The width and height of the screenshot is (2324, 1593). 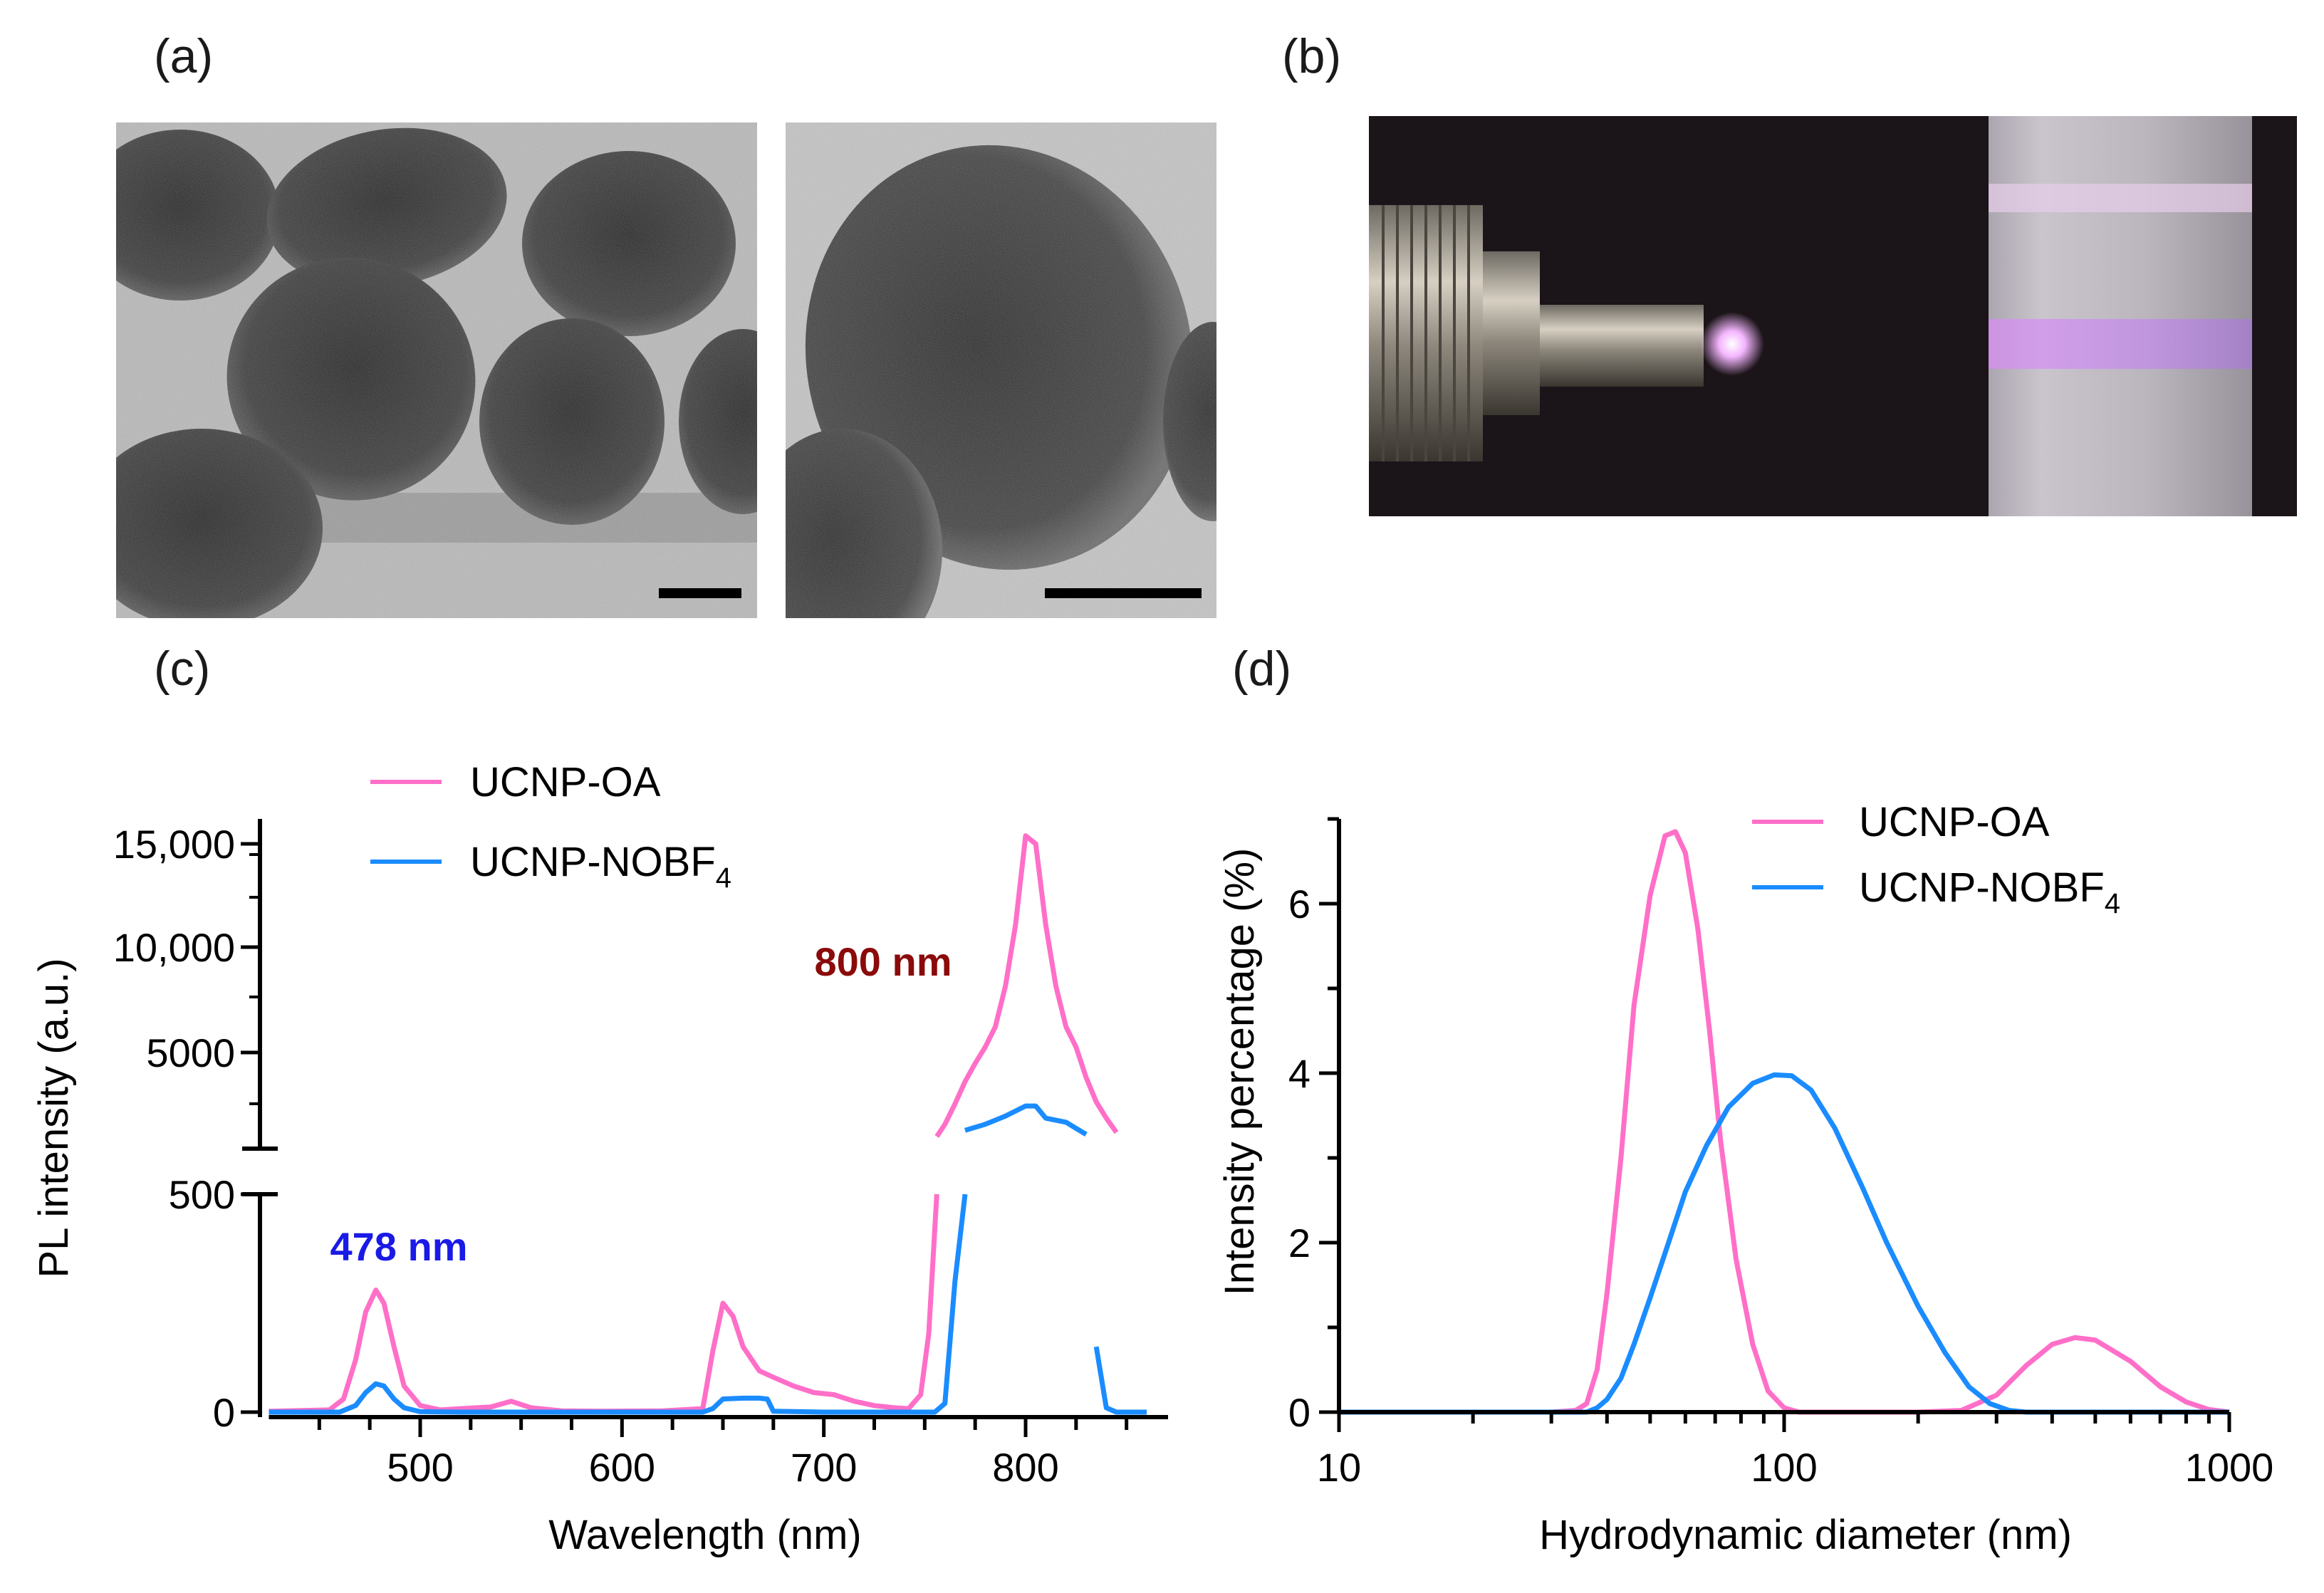 I want to click on x-axis-label-c: Wavelength (nm), so click(x=704, y=1535).